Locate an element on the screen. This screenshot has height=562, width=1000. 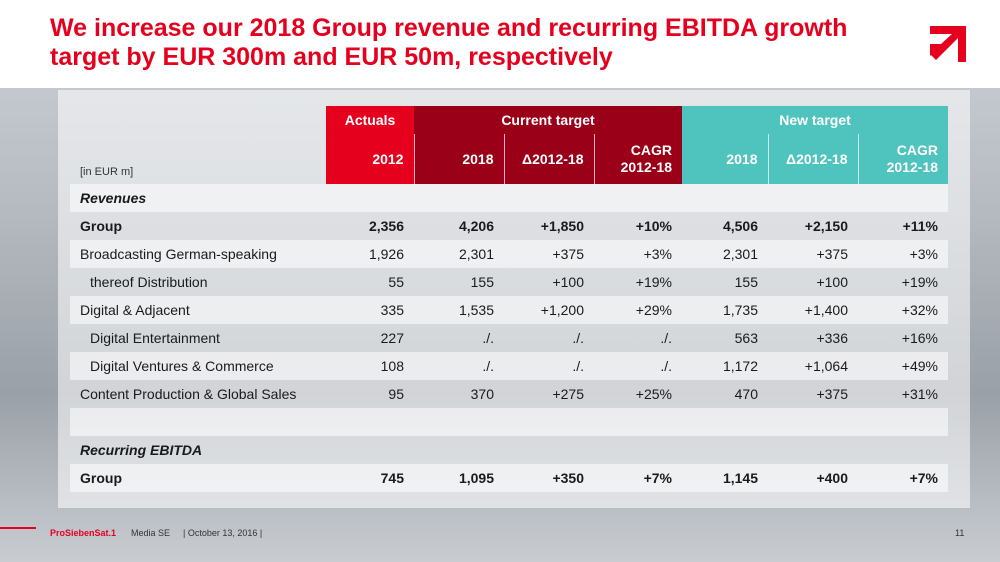
row-label: Content Production & Global Sales is located at coordinates (188, 394).